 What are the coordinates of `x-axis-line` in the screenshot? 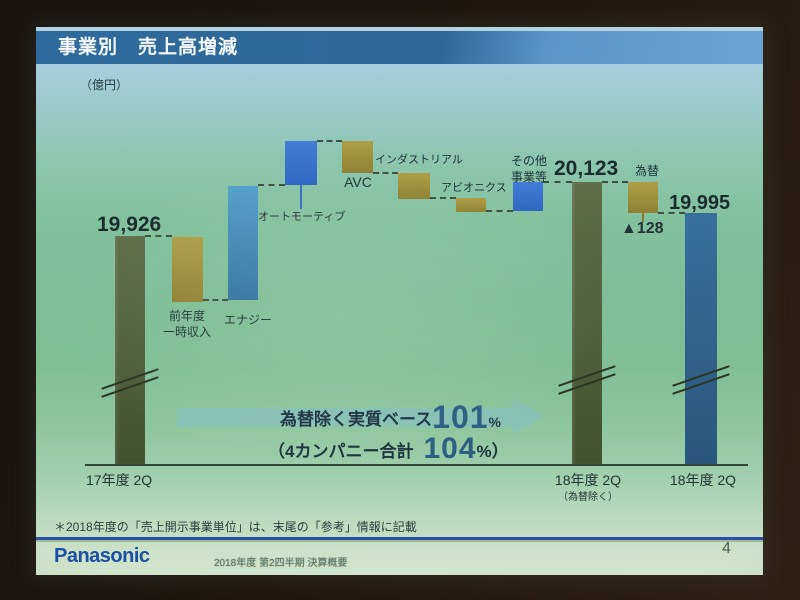 It's located at (416, 465).